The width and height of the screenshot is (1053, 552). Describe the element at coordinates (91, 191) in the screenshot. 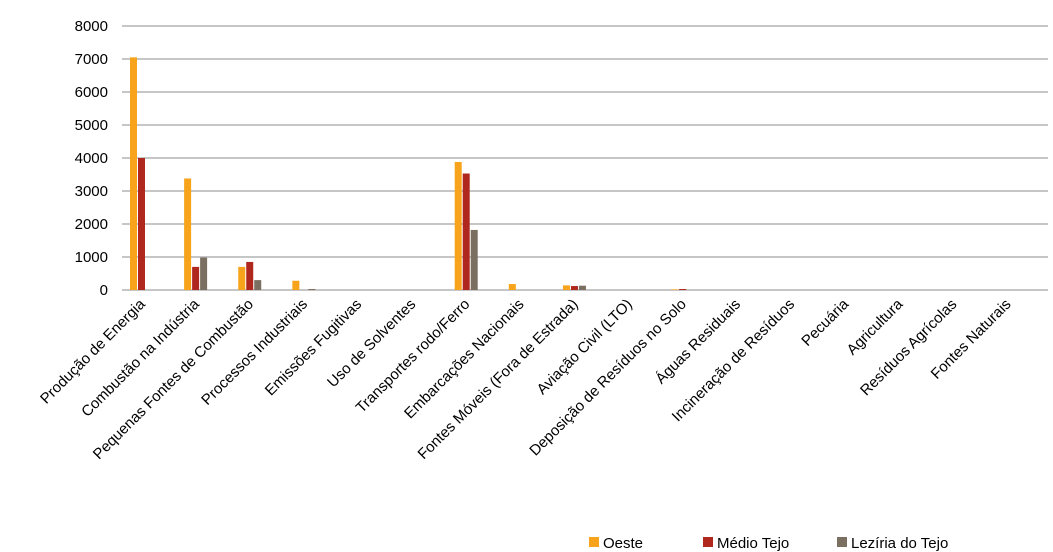

I see `y-tick-label: 3000` at that location.